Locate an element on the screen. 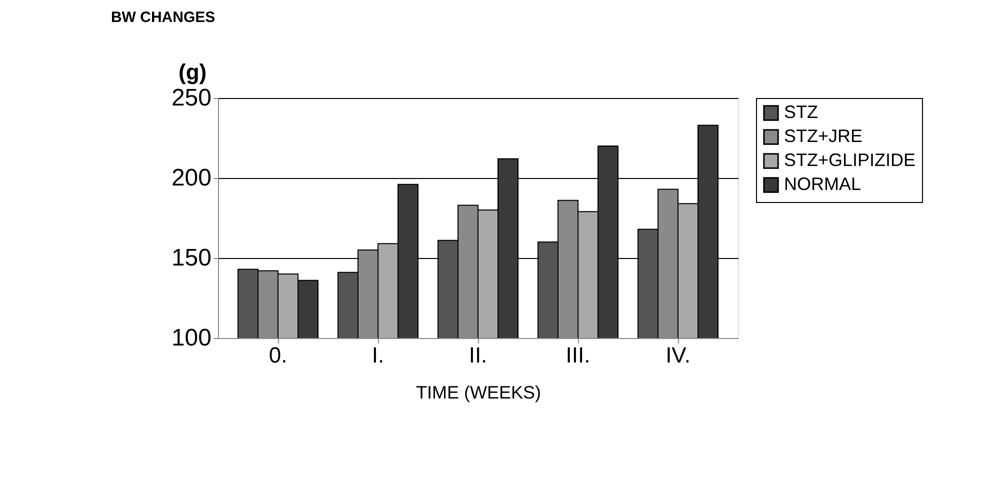 Image resolution: width=988 pixels, height=494 pixels. y-axis-title: (g) is located at coordinates (192, 72).